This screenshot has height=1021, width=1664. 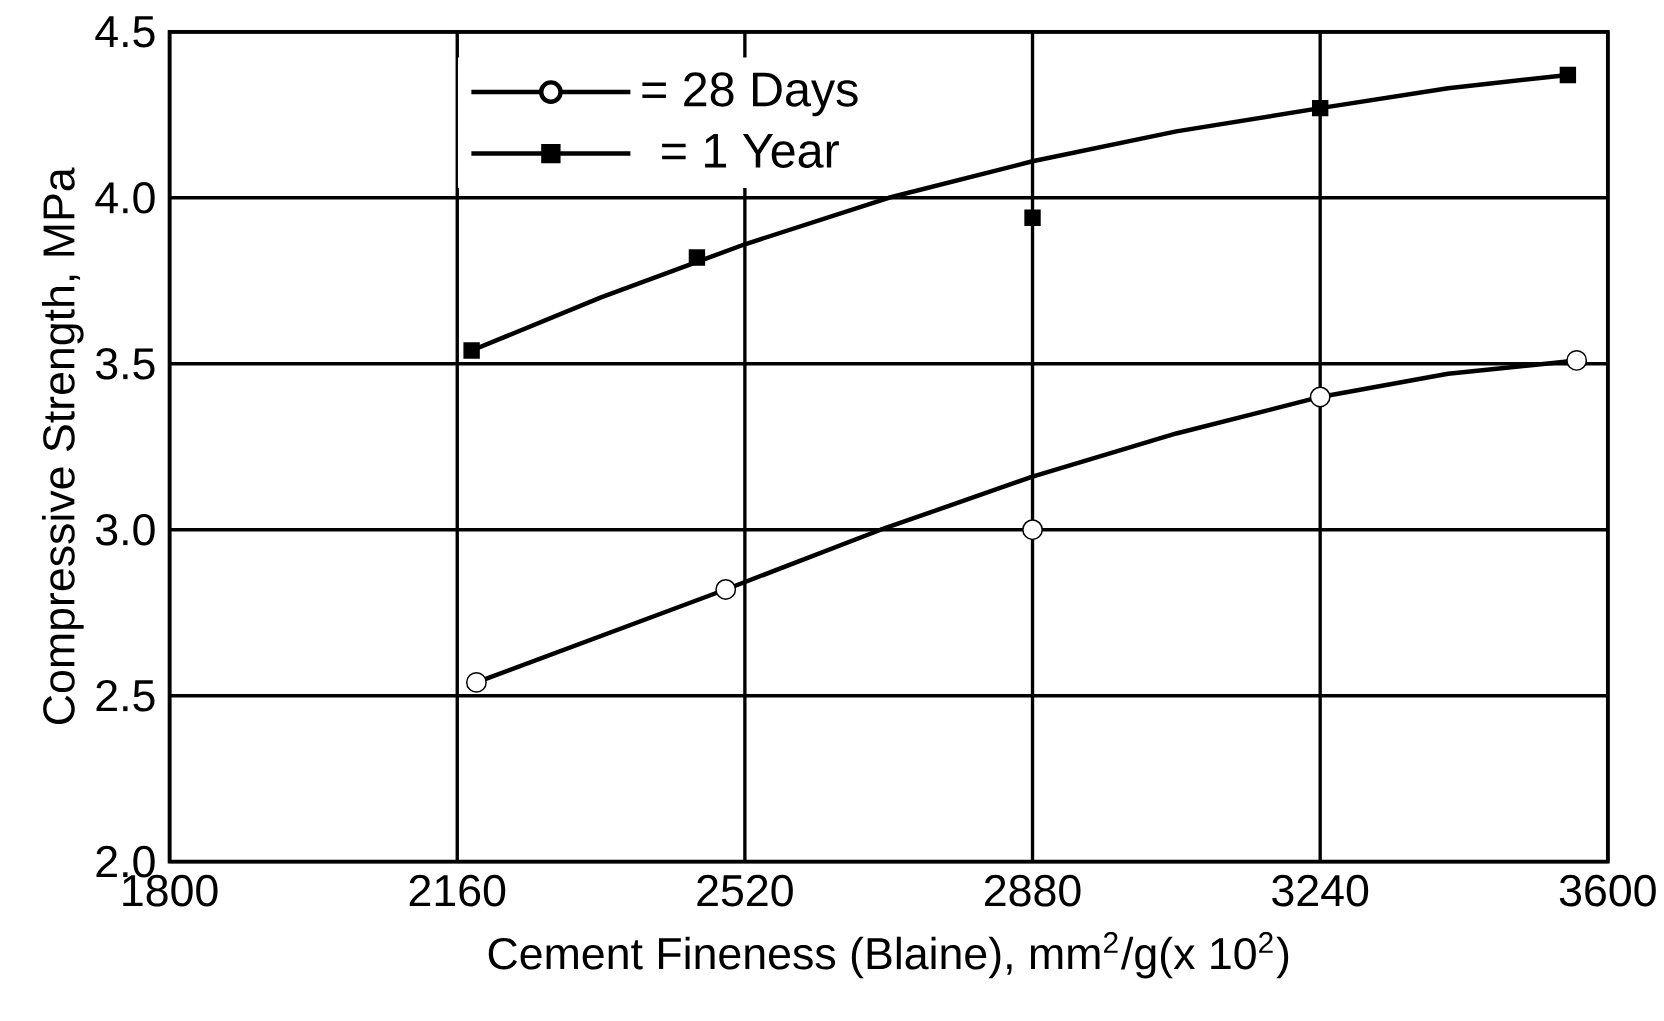 What do you see at coordinates (1320, 891) in the screenshot?
I see `x-tick-label: 3240` at bounding box center [1320, 891].